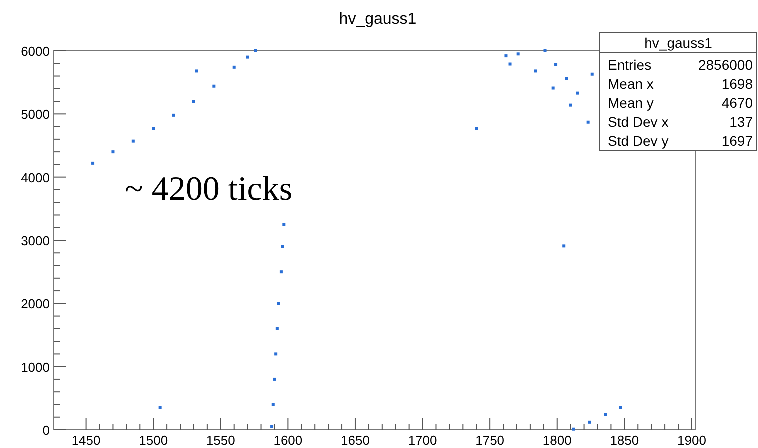 This screenshot has width=758, height=448. Describe the element at coordinates (678, 43) in the screenshot. I see `annotation: hv_gauss1` at that location.